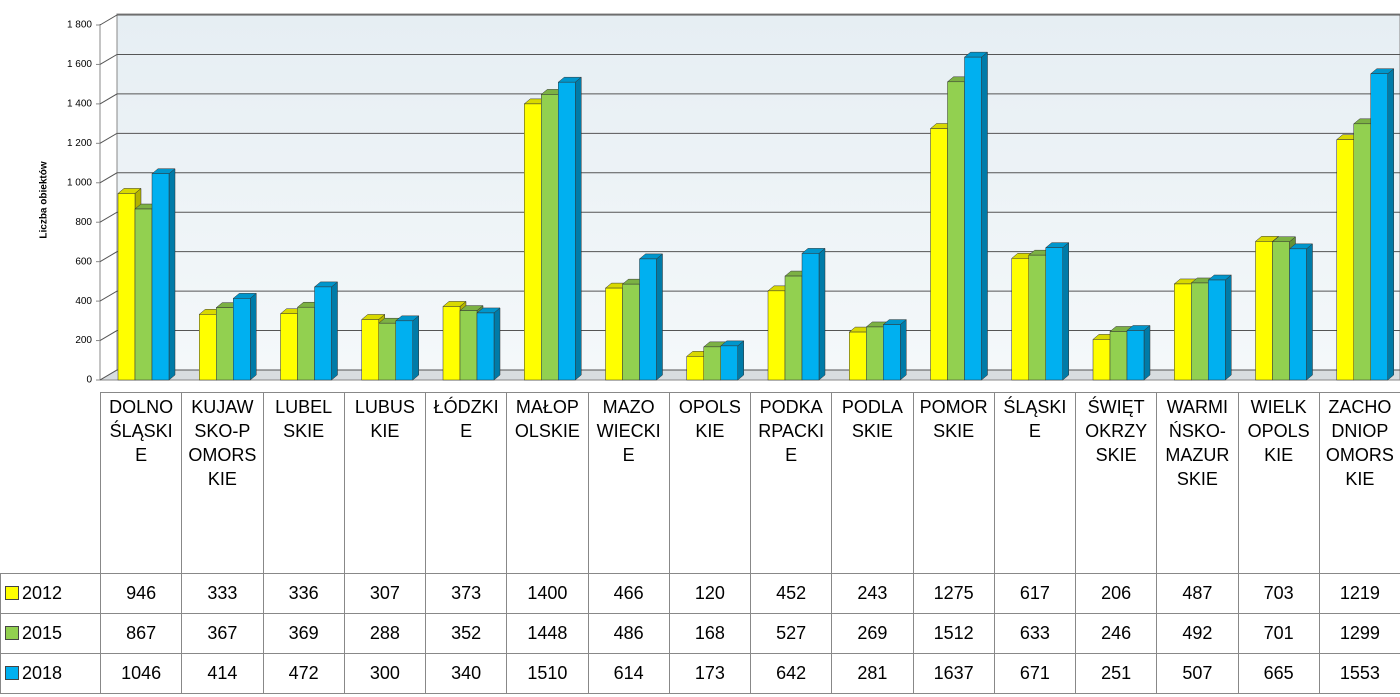 This screenshot has width=1400, height=697. What do you see at coordinates (1035, 633) in the screenshot?
I see `value-cell: 633` at bounding box center [1035, 633].